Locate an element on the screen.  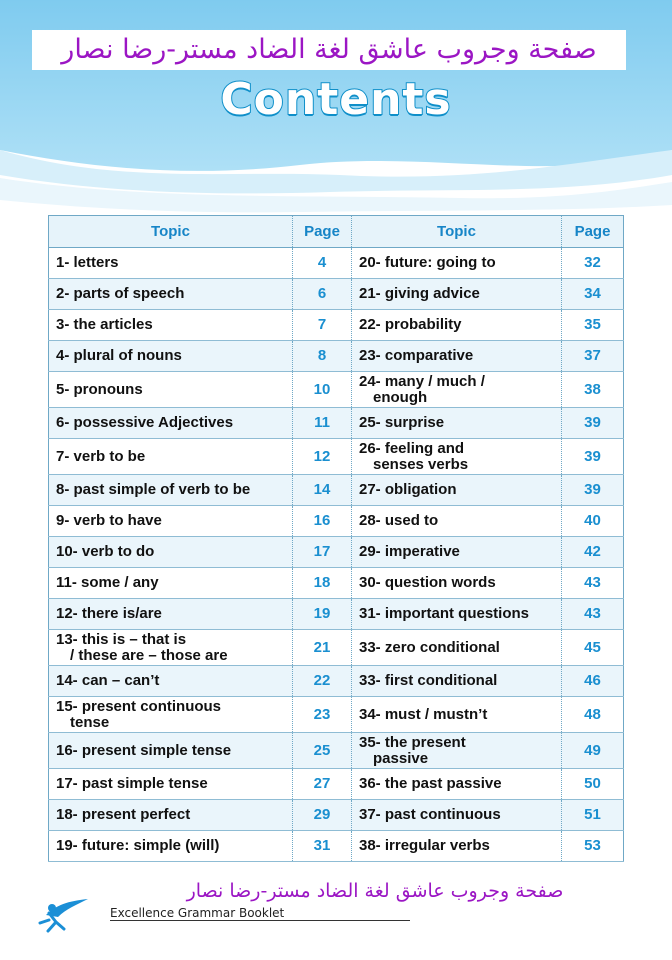
page-number: 40 is located at coordinates (592, 521).